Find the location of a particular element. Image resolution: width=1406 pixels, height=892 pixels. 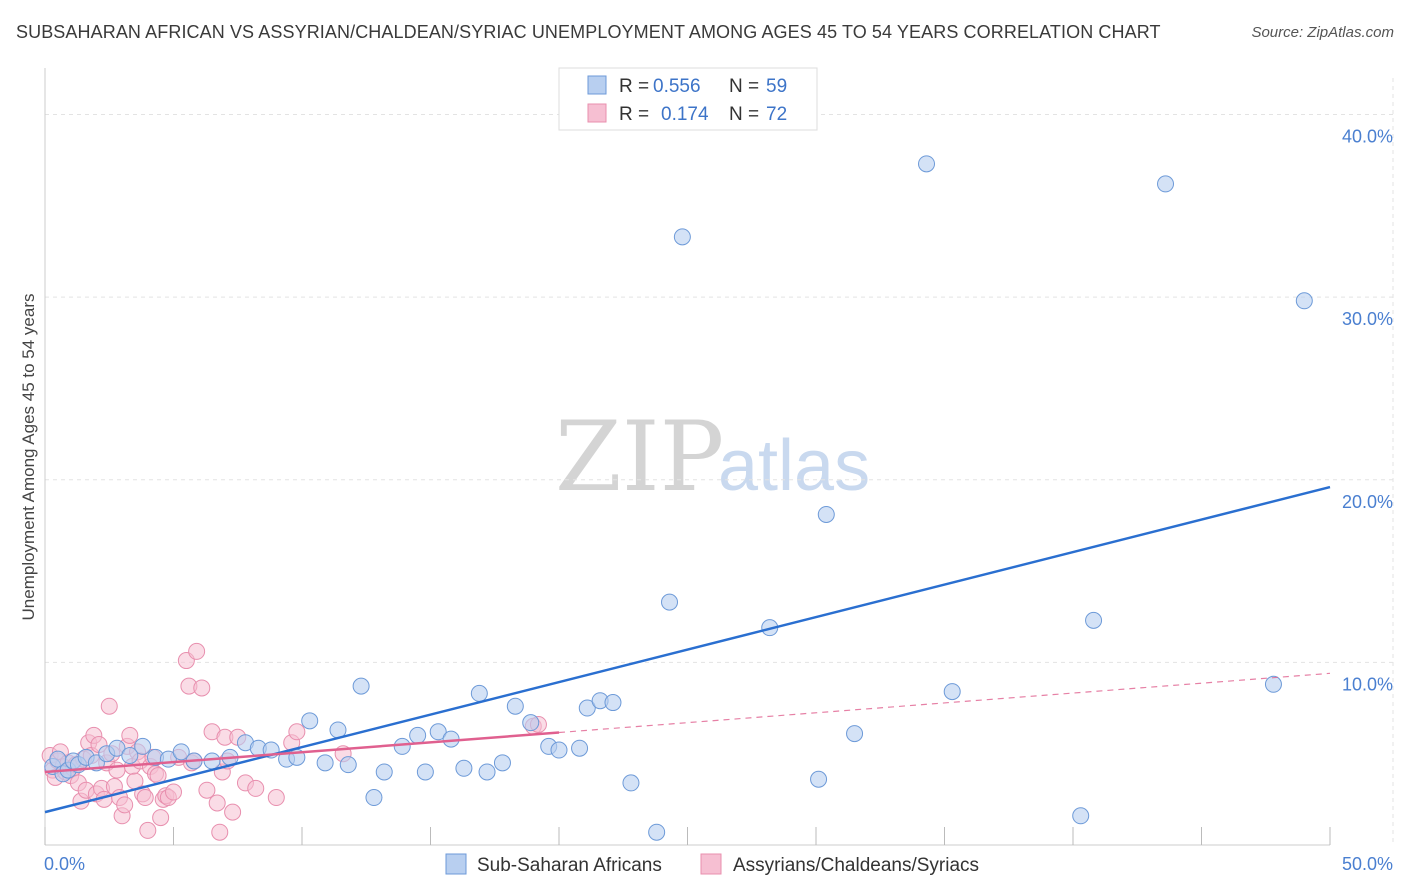

y-tick-label: 10.0% is located at coordinates (1367, 684).